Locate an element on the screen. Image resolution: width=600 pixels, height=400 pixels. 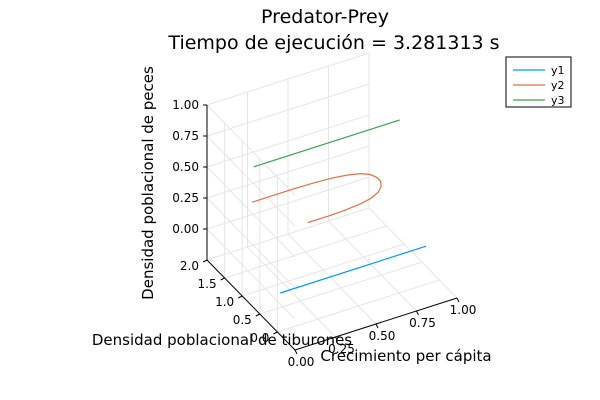
legend-box is located at coordinates (538, 82).